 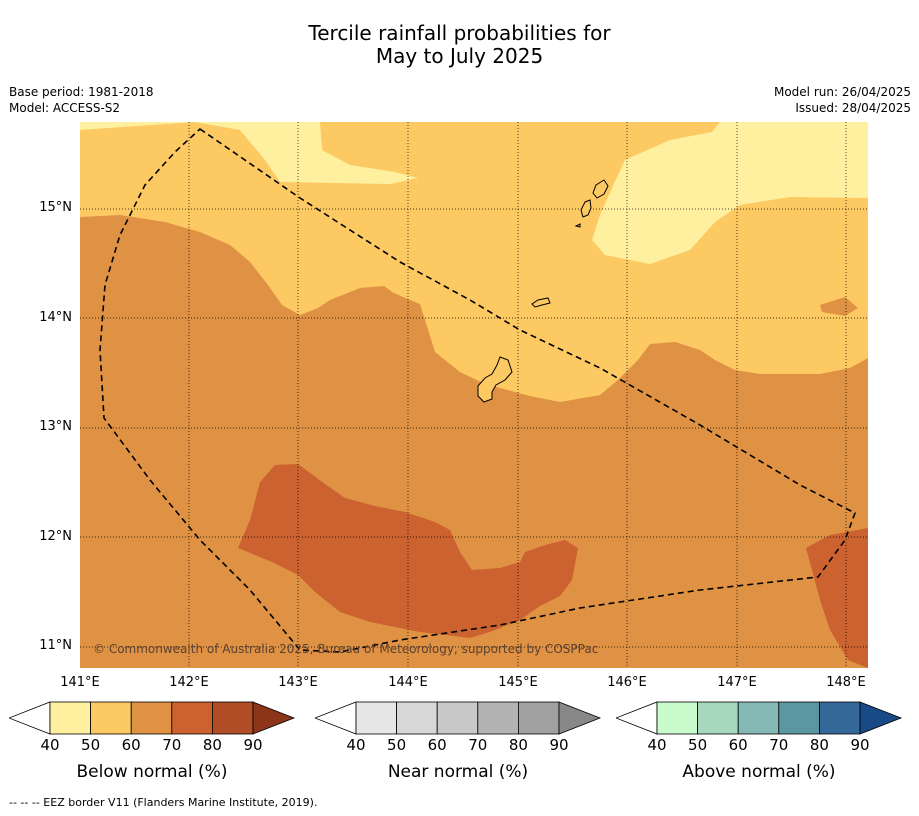 What do you see at coordinates (65, 108) in the screenshot?
I see `model-name: Model: ACCESS-S2` at bounding box center [65, 108].